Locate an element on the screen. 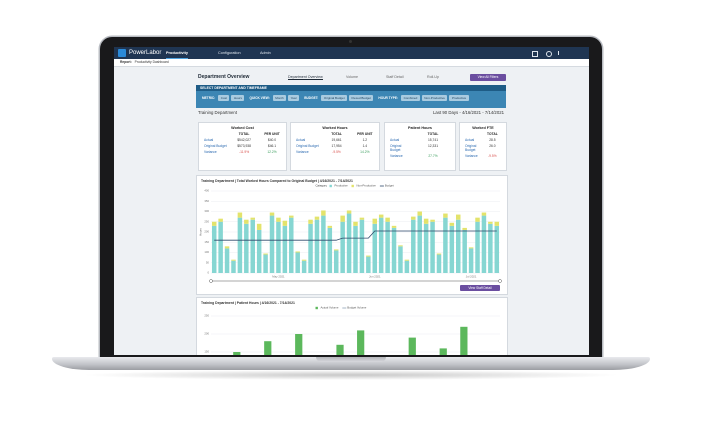 The image size is (702, 435). x-tick-label: May 2021 is located at coordinates (278, 277).